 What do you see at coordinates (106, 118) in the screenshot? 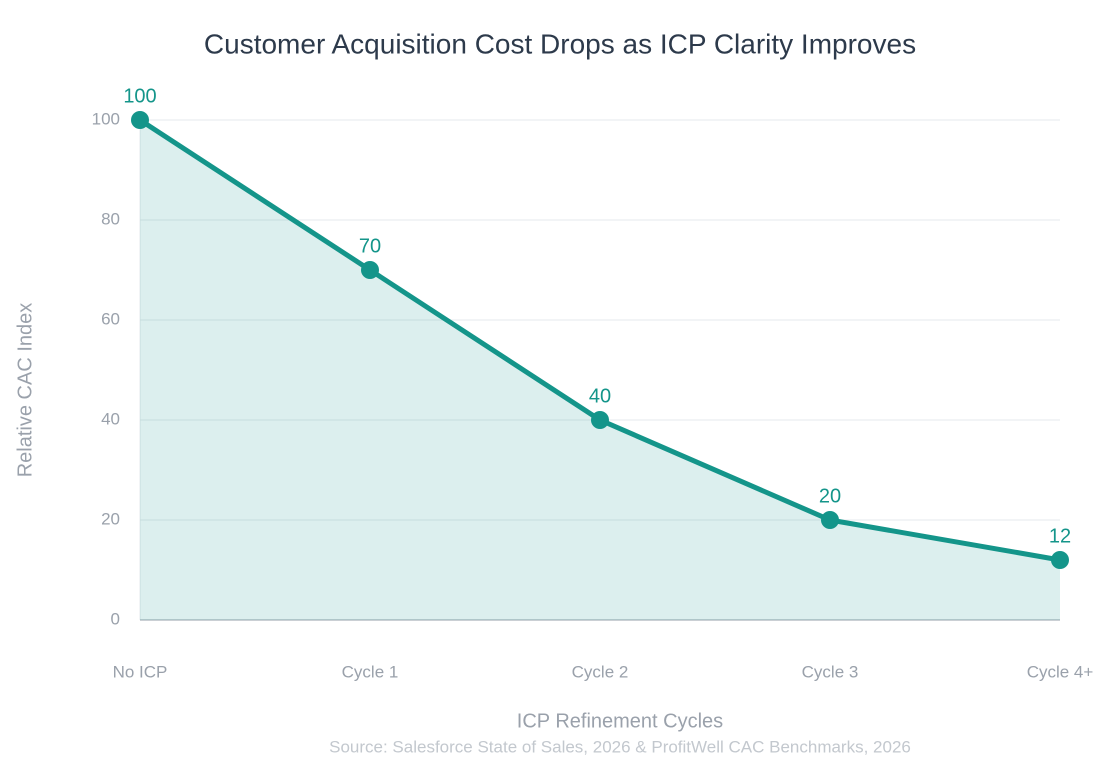
I see `y-tick-label: 100` at bounding box center [106, 118].